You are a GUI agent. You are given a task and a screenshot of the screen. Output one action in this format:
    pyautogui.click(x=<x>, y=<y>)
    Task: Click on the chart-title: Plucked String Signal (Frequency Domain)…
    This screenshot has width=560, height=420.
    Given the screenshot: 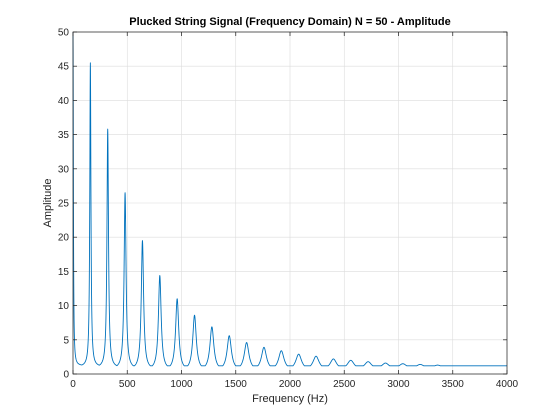 What is the action you would take?
    pyautogui.click(x=289, y=22)
    